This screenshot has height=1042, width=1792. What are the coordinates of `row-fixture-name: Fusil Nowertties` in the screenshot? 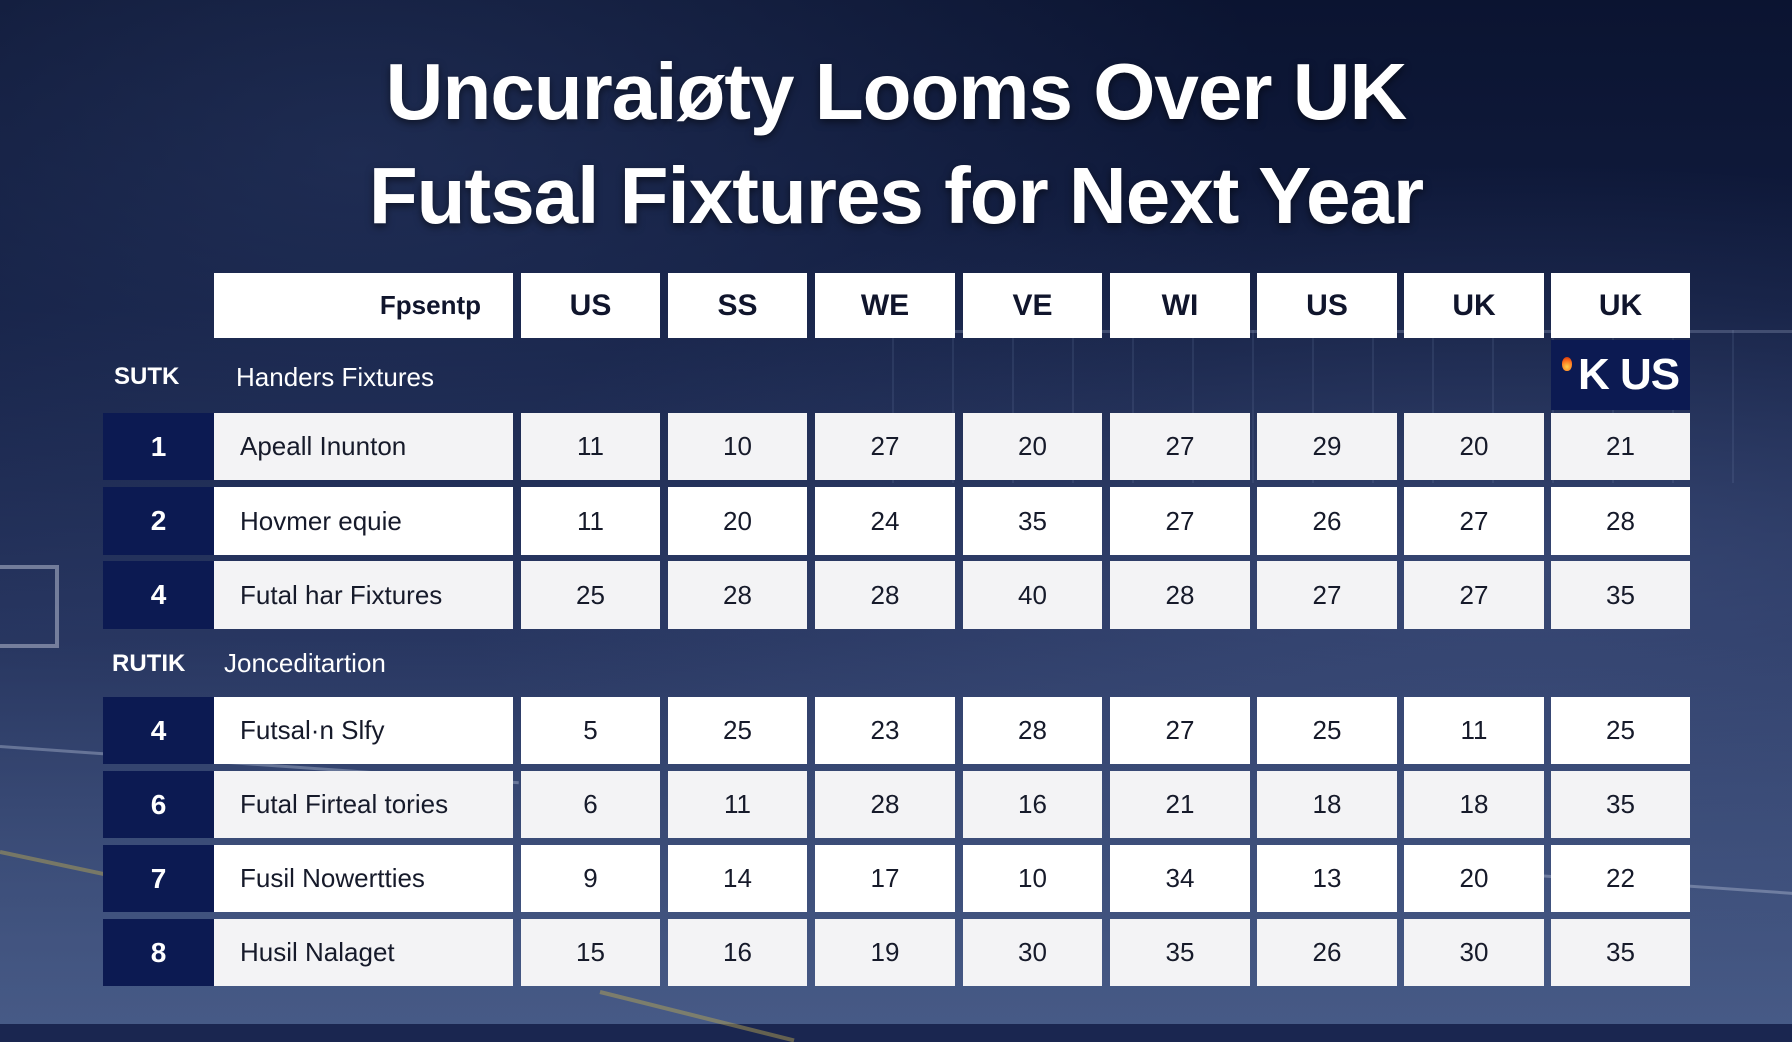 It's located at (363, 878).